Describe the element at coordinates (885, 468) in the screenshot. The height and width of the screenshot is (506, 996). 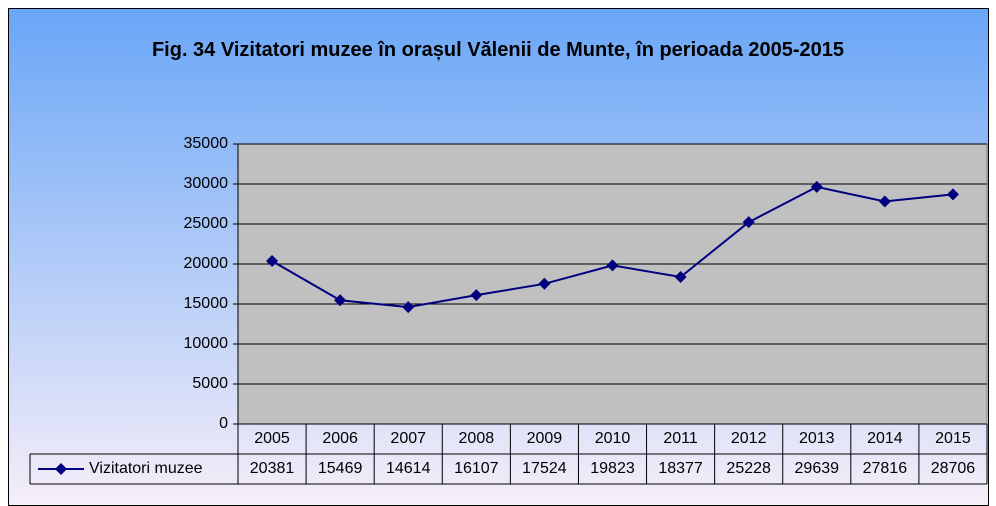
I see `table-value: 27816` at that location.